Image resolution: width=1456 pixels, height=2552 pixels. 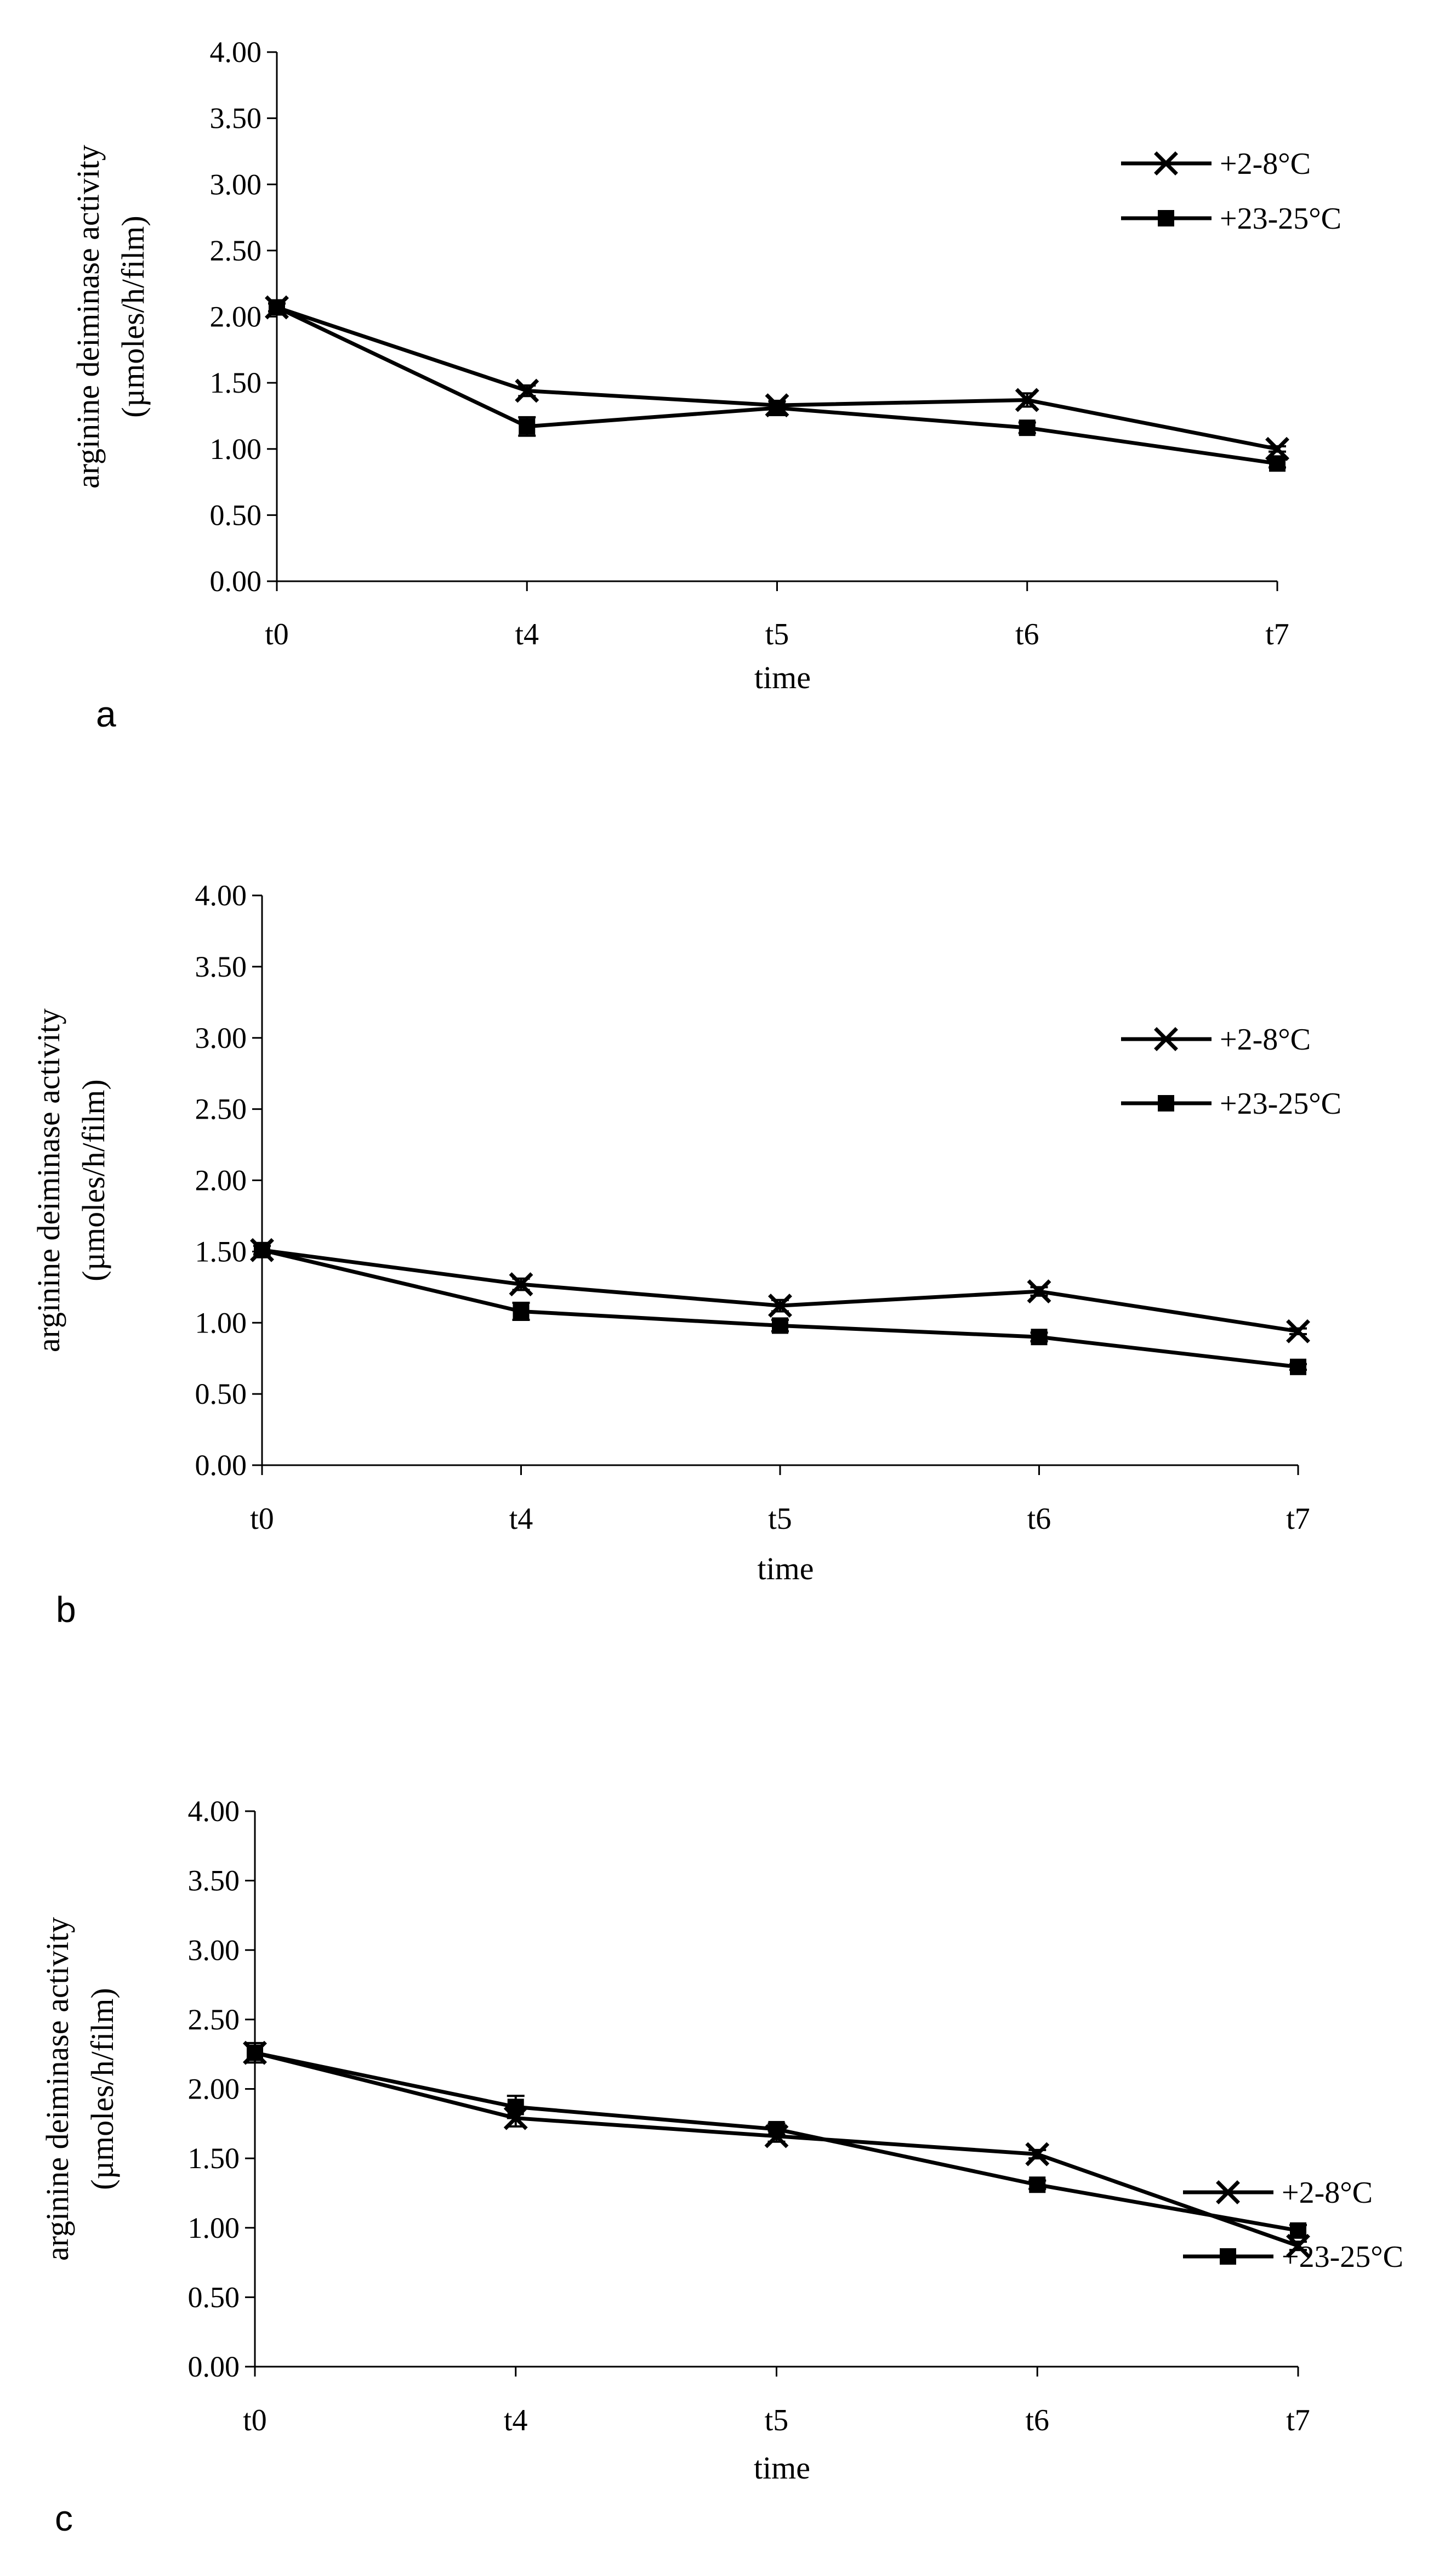 I want to click on panel-label: a, so click(x=106, y=714).